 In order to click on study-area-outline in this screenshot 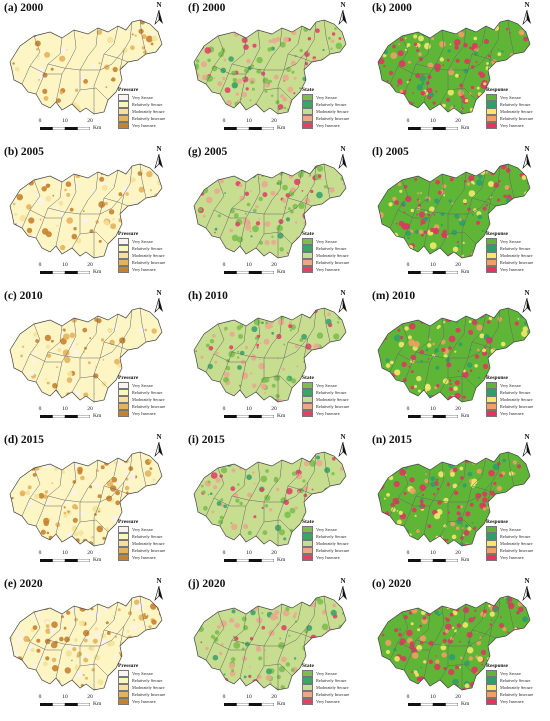, I will do `click(270, 67)`.